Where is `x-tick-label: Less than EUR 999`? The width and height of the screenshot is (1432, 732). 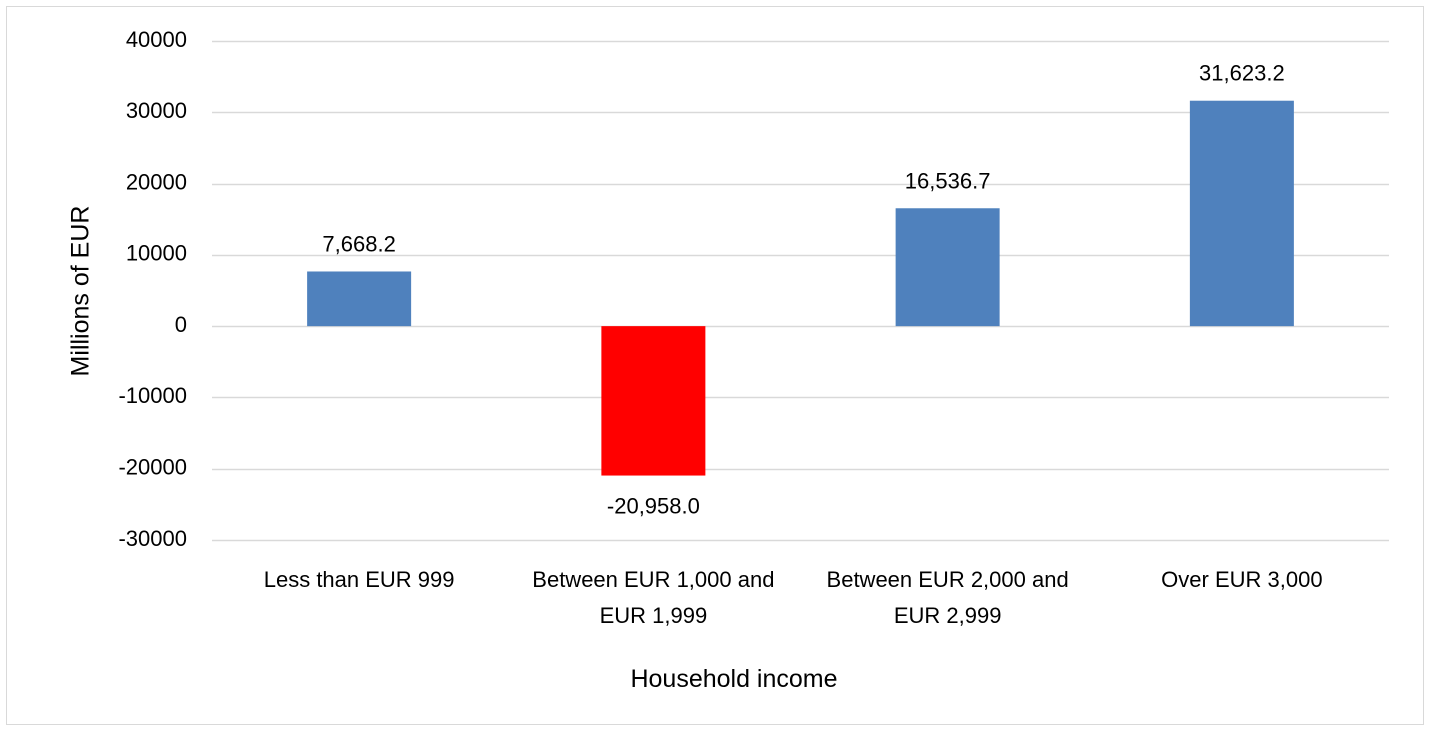 x-tick-label: Less than EUR 999 is located at coordinates (359, 579).